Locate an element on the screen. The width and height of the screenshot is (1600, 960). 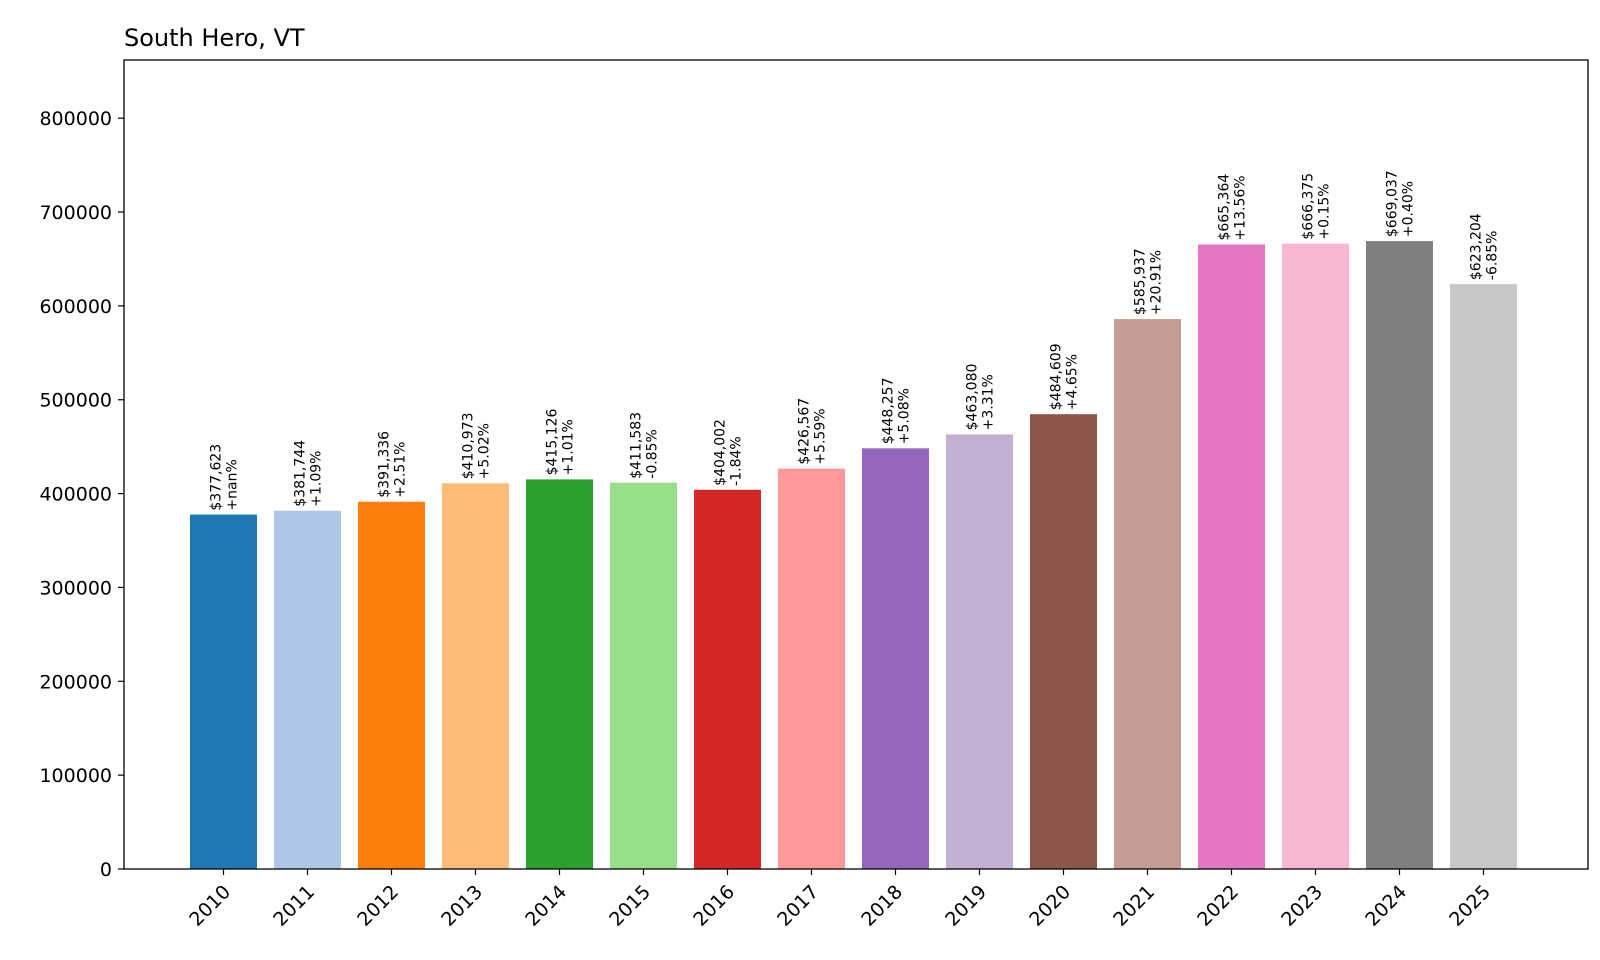
bar-change-label: +4.65% is located at coordinates (1073, 382).